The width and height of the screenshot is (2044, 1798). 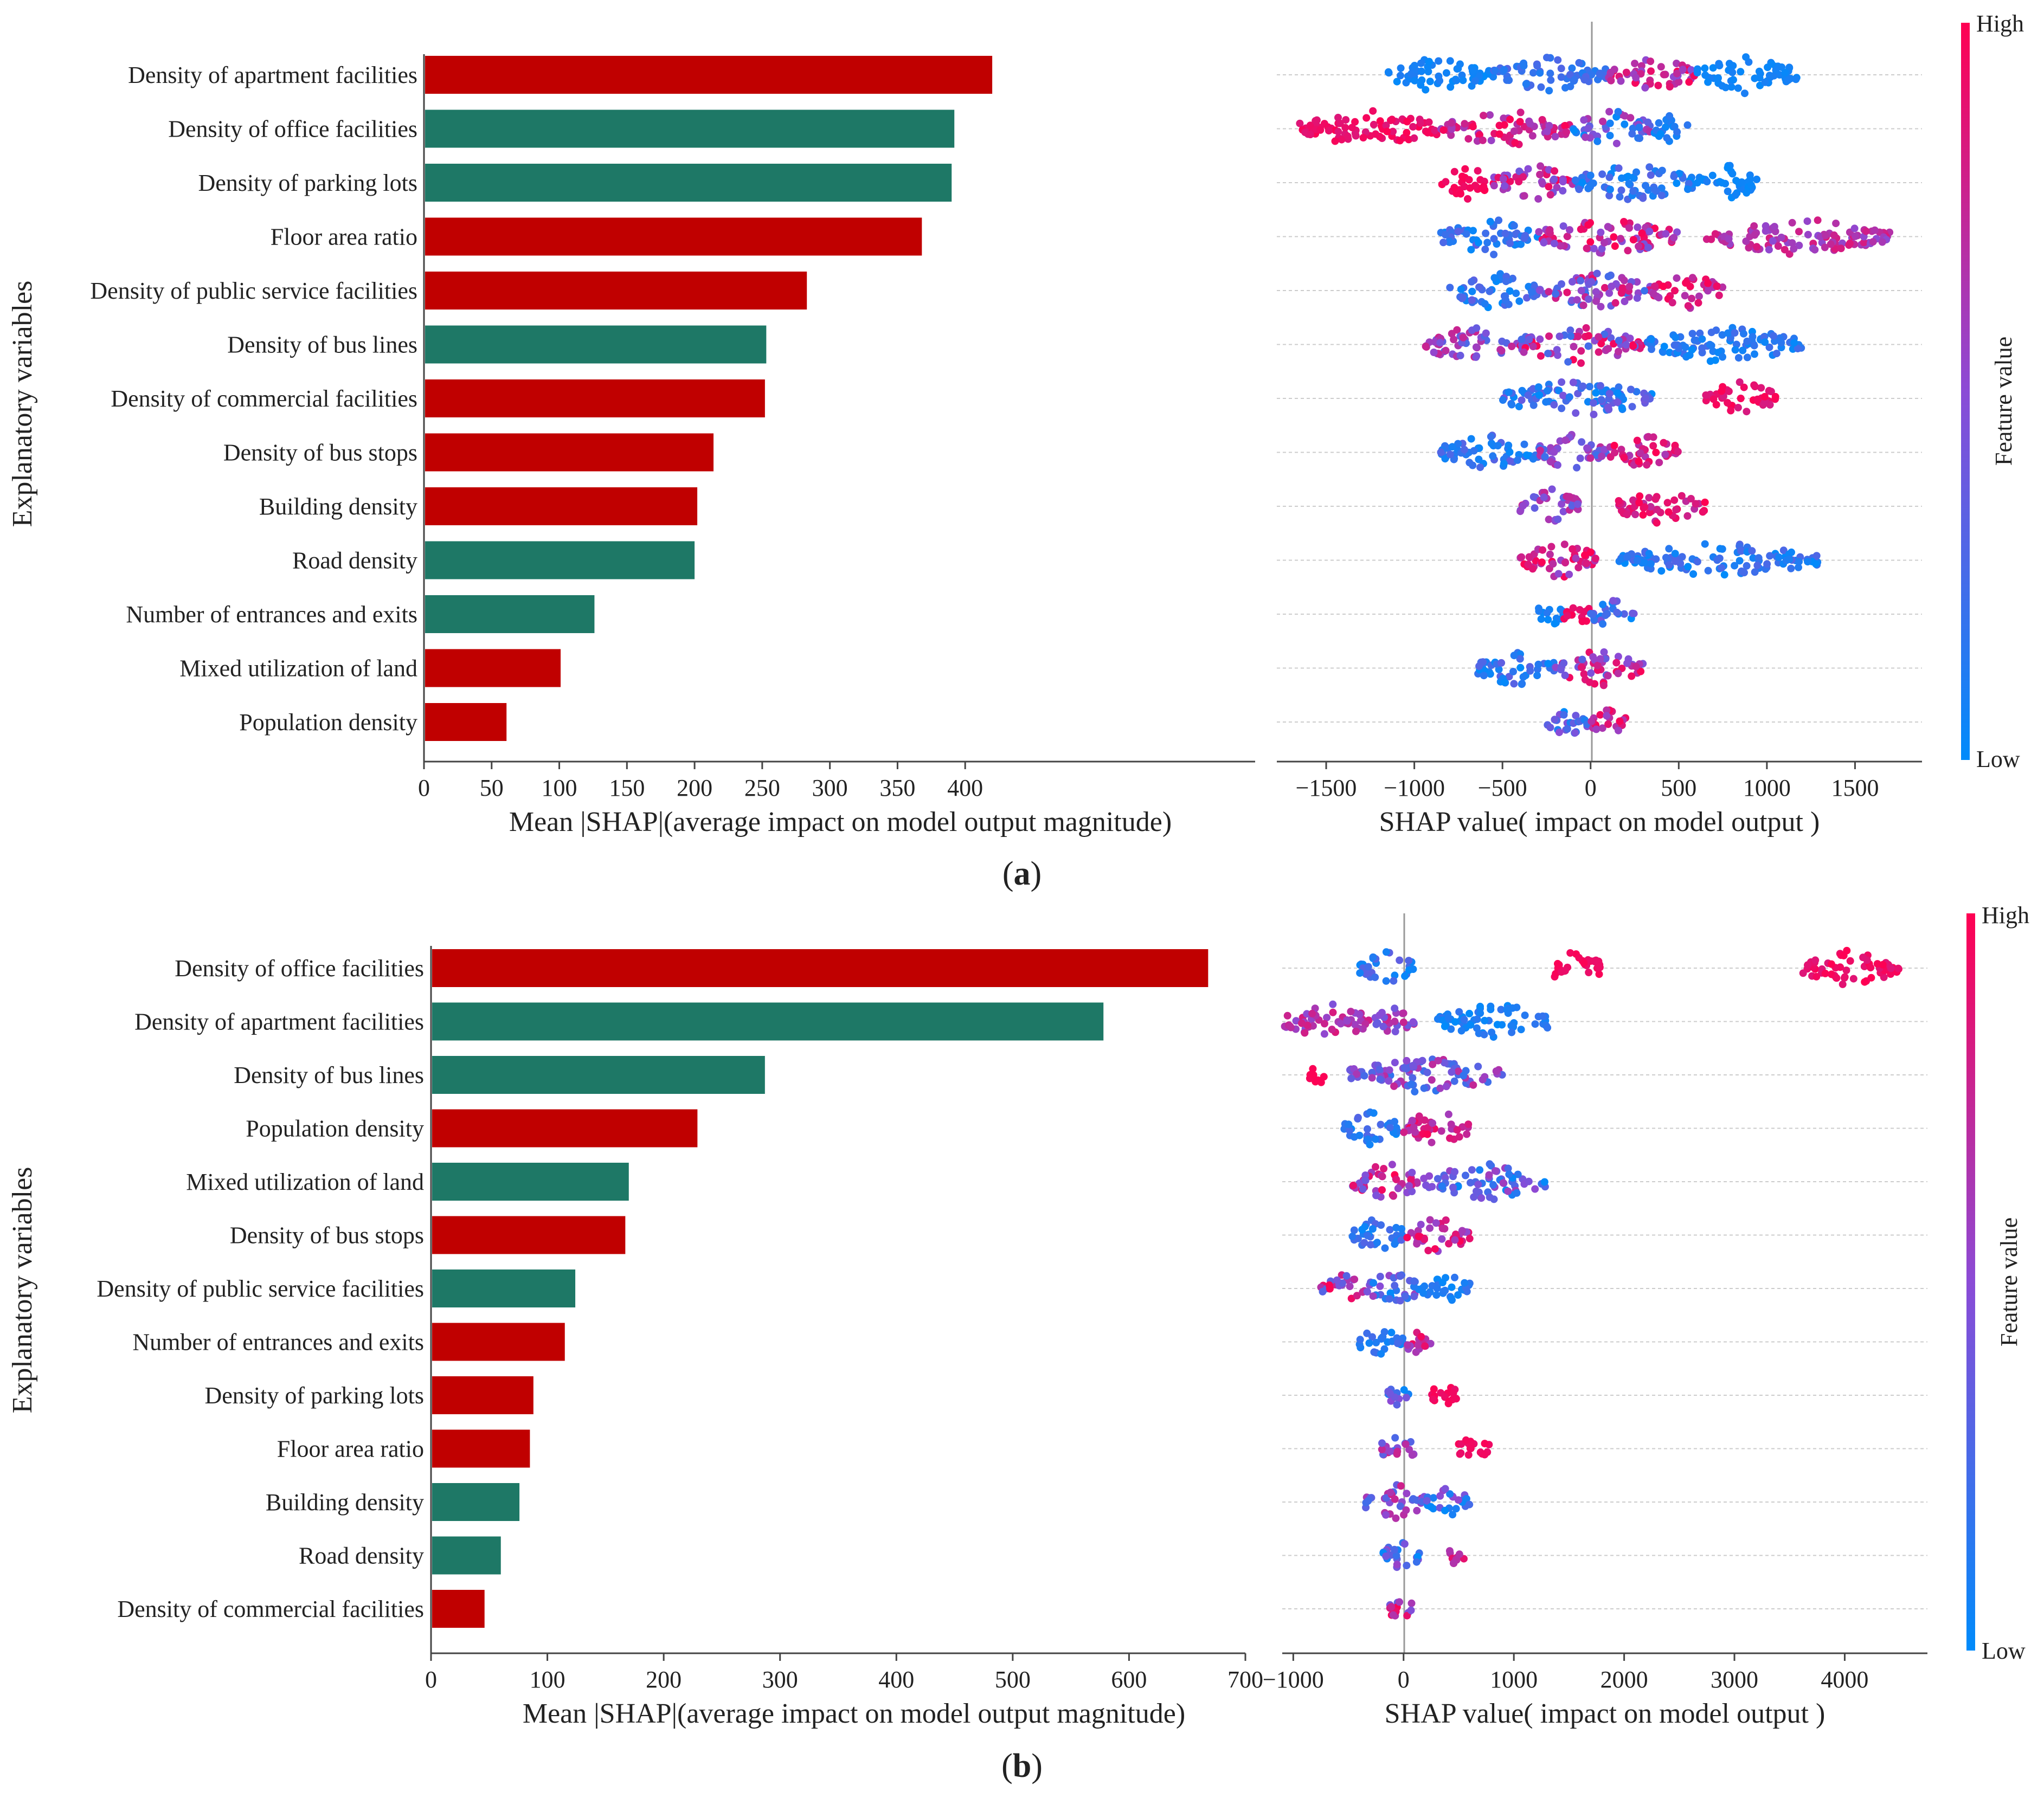 What do you see at coordinates (965, 788) in the screenshot?
I see `bar-tick-label: 400` at bounding box center [965, 788].